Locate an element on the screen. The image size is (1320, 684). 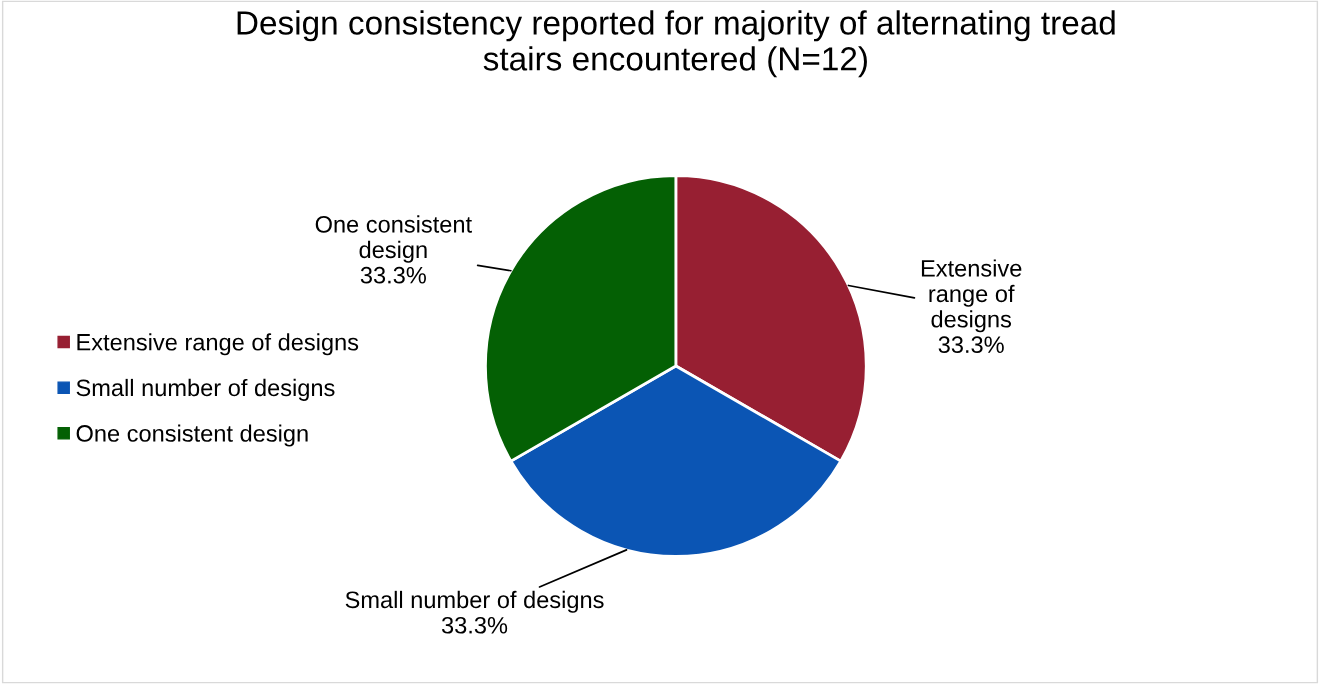
slice-label: Extensive range of designs is located at coordinates (971, 296).